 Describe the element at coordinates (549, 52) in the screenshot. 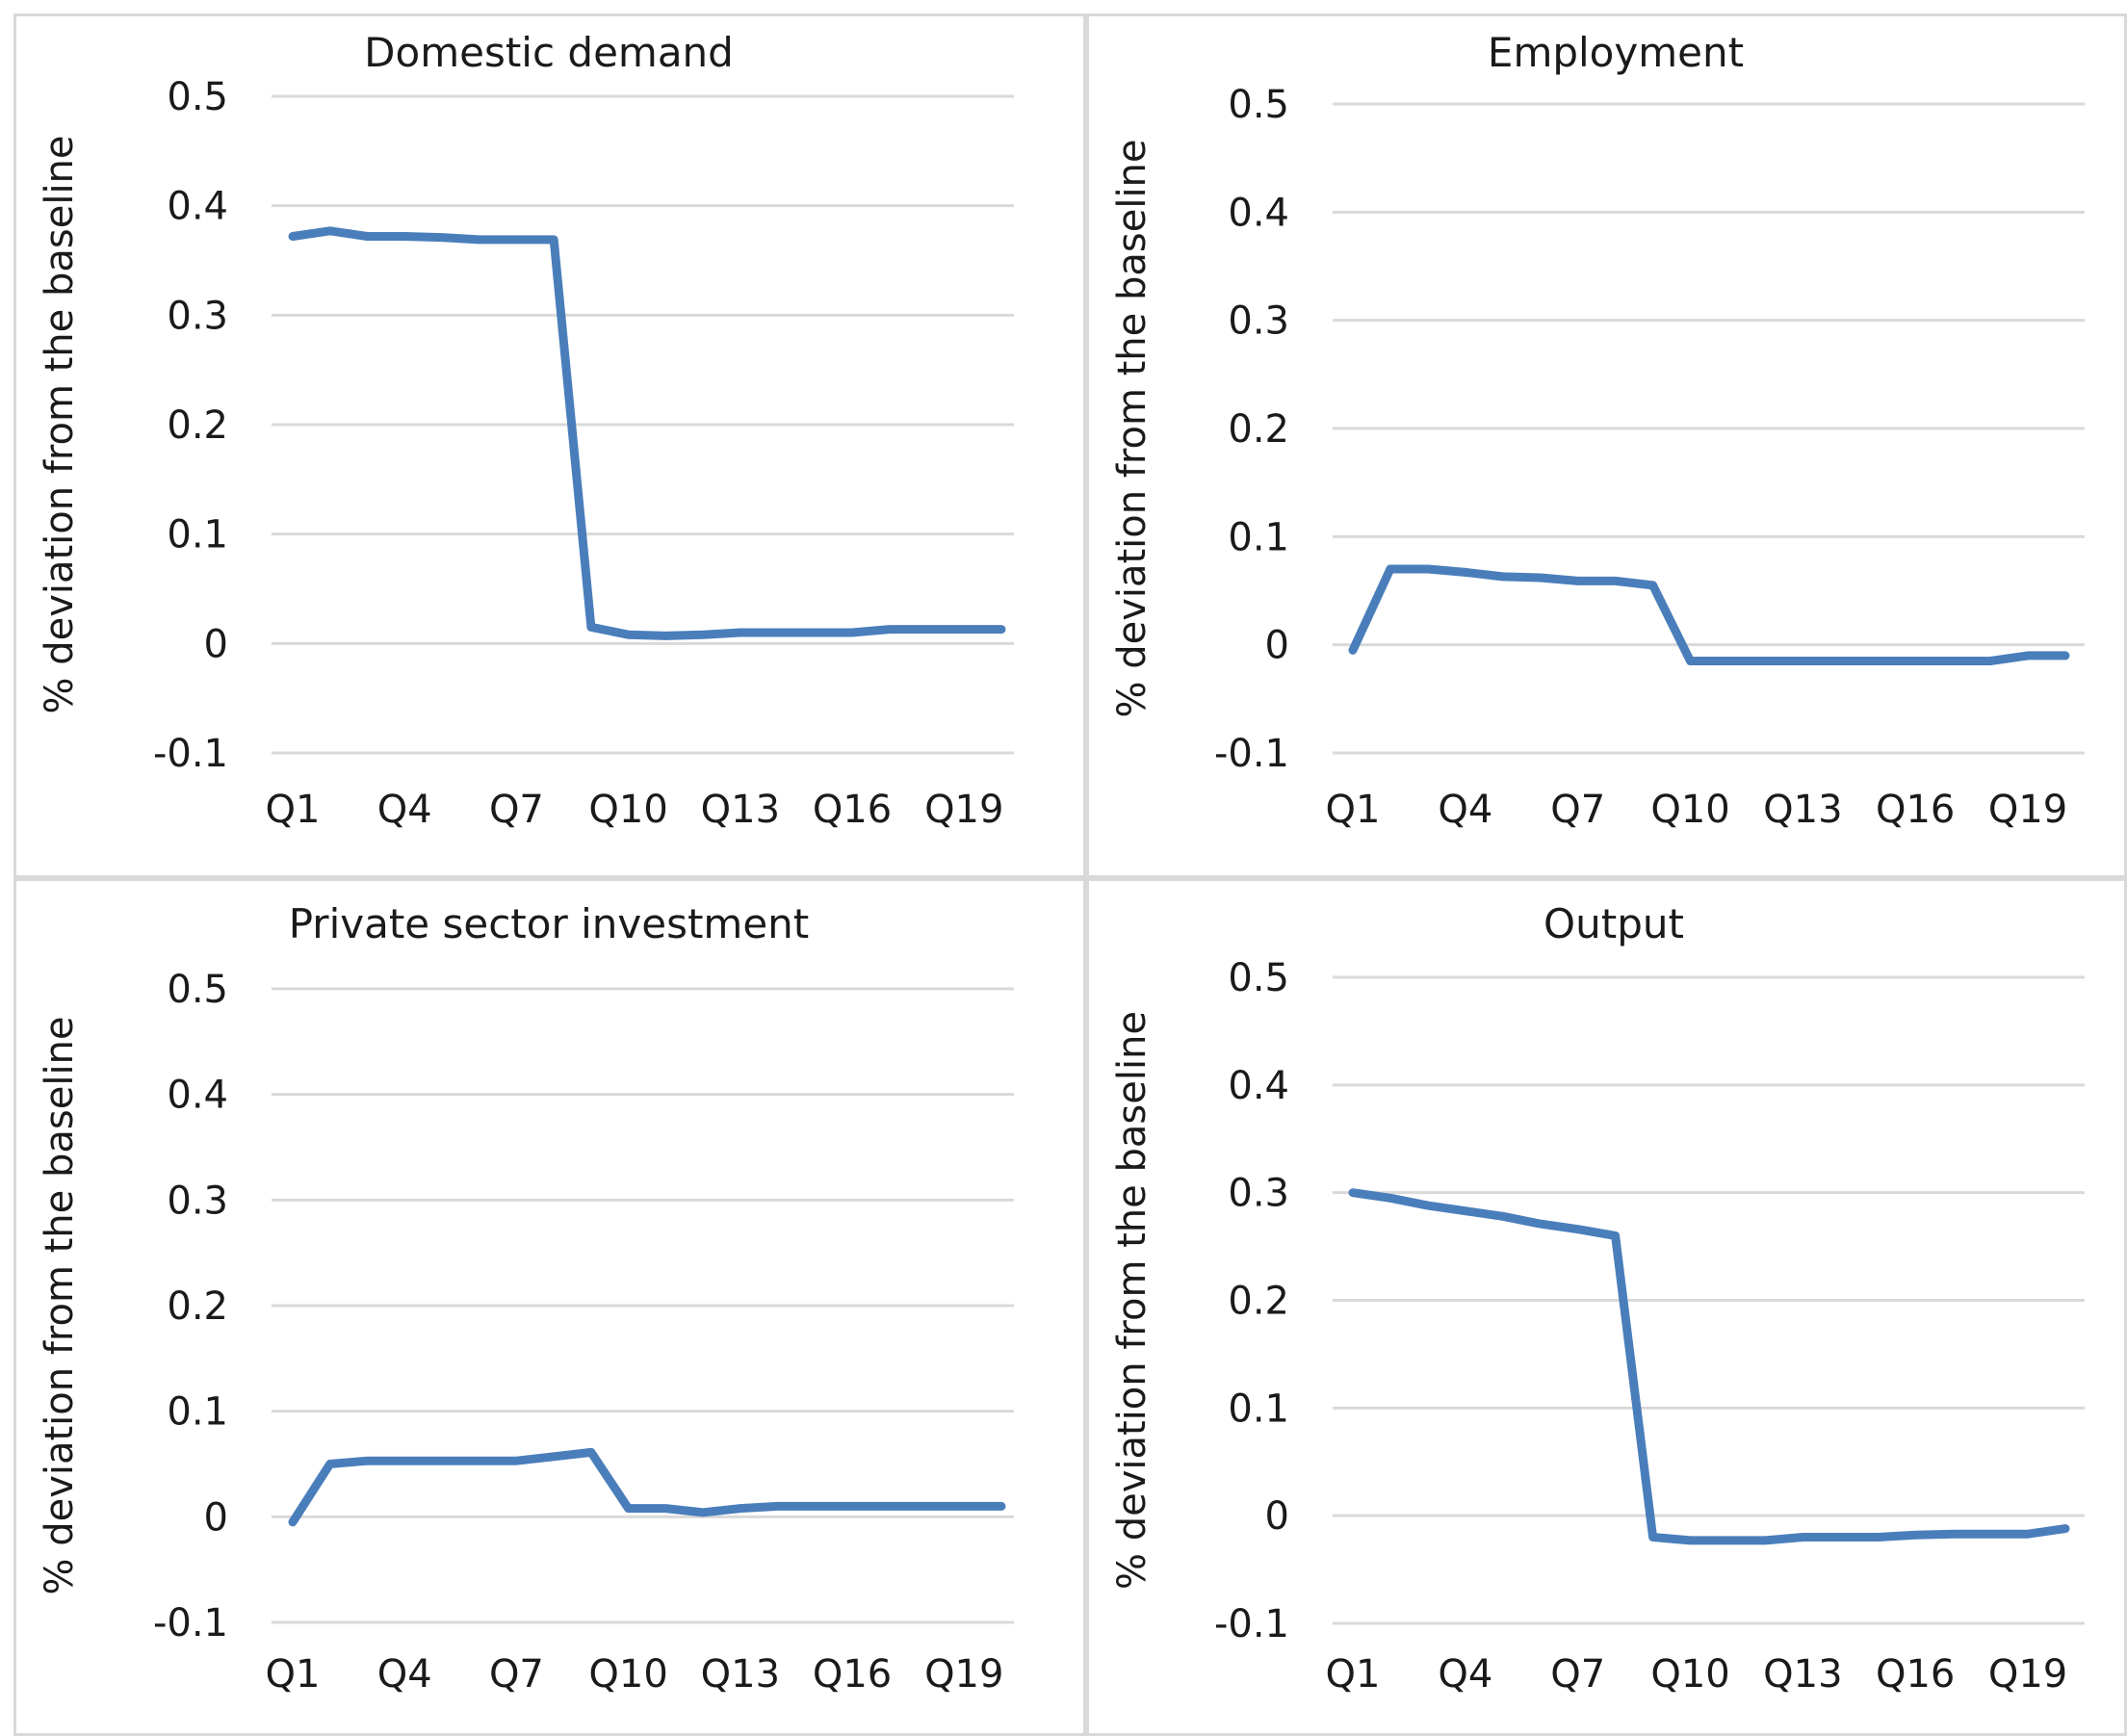

I see `chart-title: Domestic demand` at that location.